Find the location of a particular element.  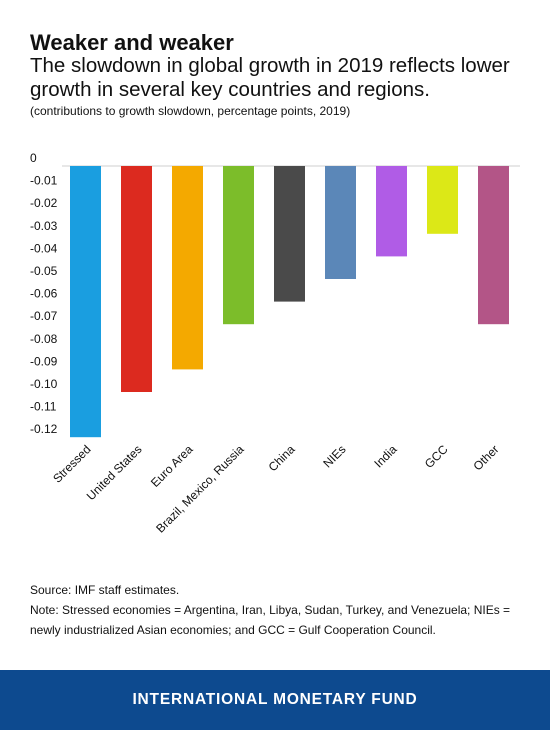

x-tick-label: China is located at coordinates (282, 458).